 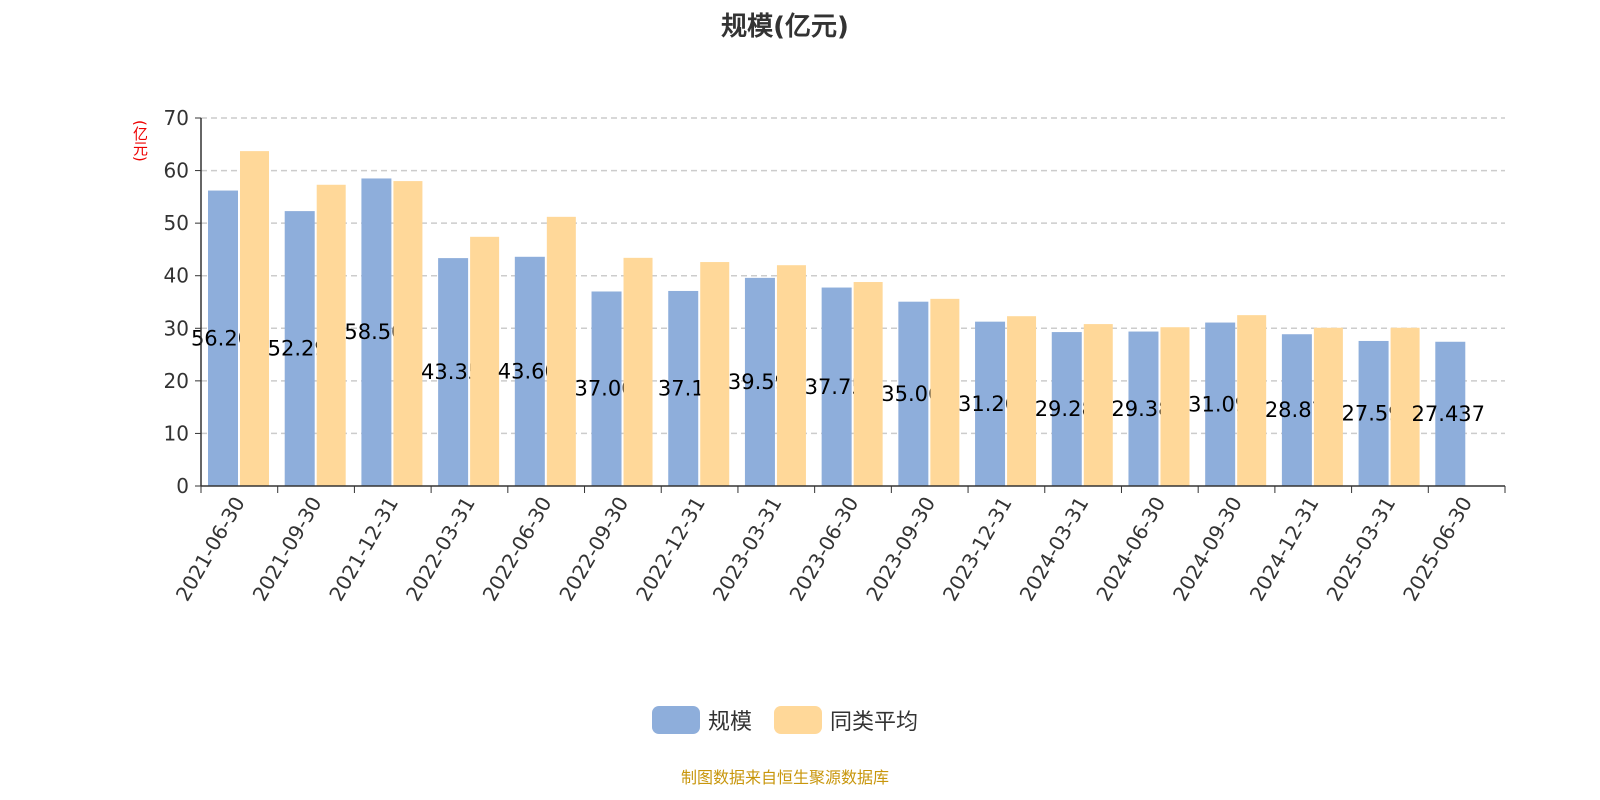 I want to click on y-tick-label: 40, so click(x=176, y=276).